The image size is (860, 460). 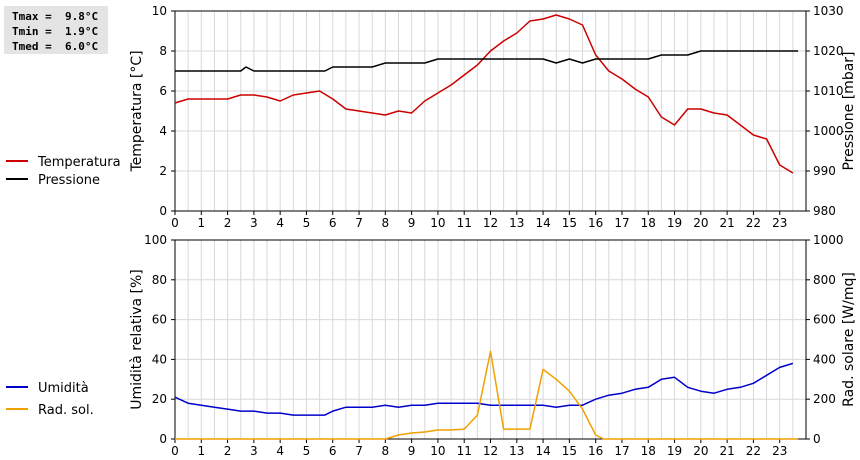 I want to click on y-tick-label: 6, so click(x=163, y=91).